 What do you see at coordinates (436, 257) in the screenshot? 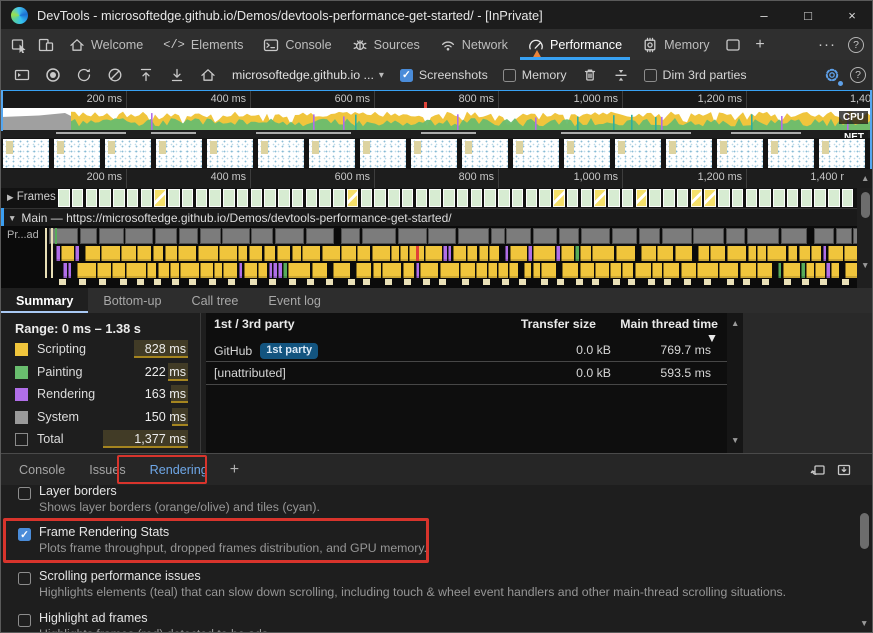
I see `flame-chart: Pr...ad` at bounding box center [436, 257].